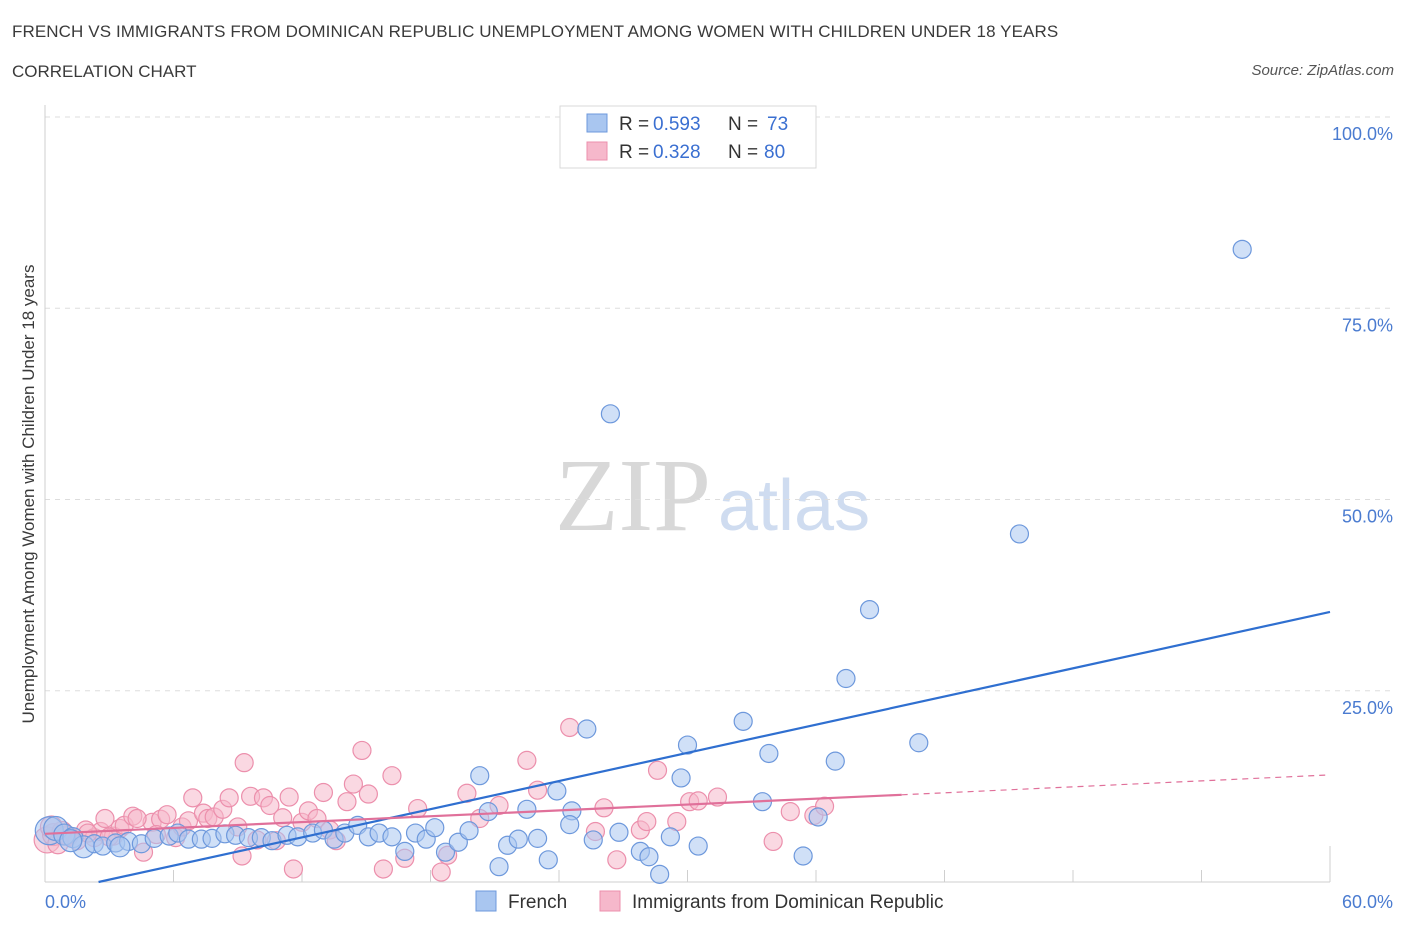 This screenshot has width=1406, height=930. I want to click on dominican-trend-extension, so click(1116, 785).